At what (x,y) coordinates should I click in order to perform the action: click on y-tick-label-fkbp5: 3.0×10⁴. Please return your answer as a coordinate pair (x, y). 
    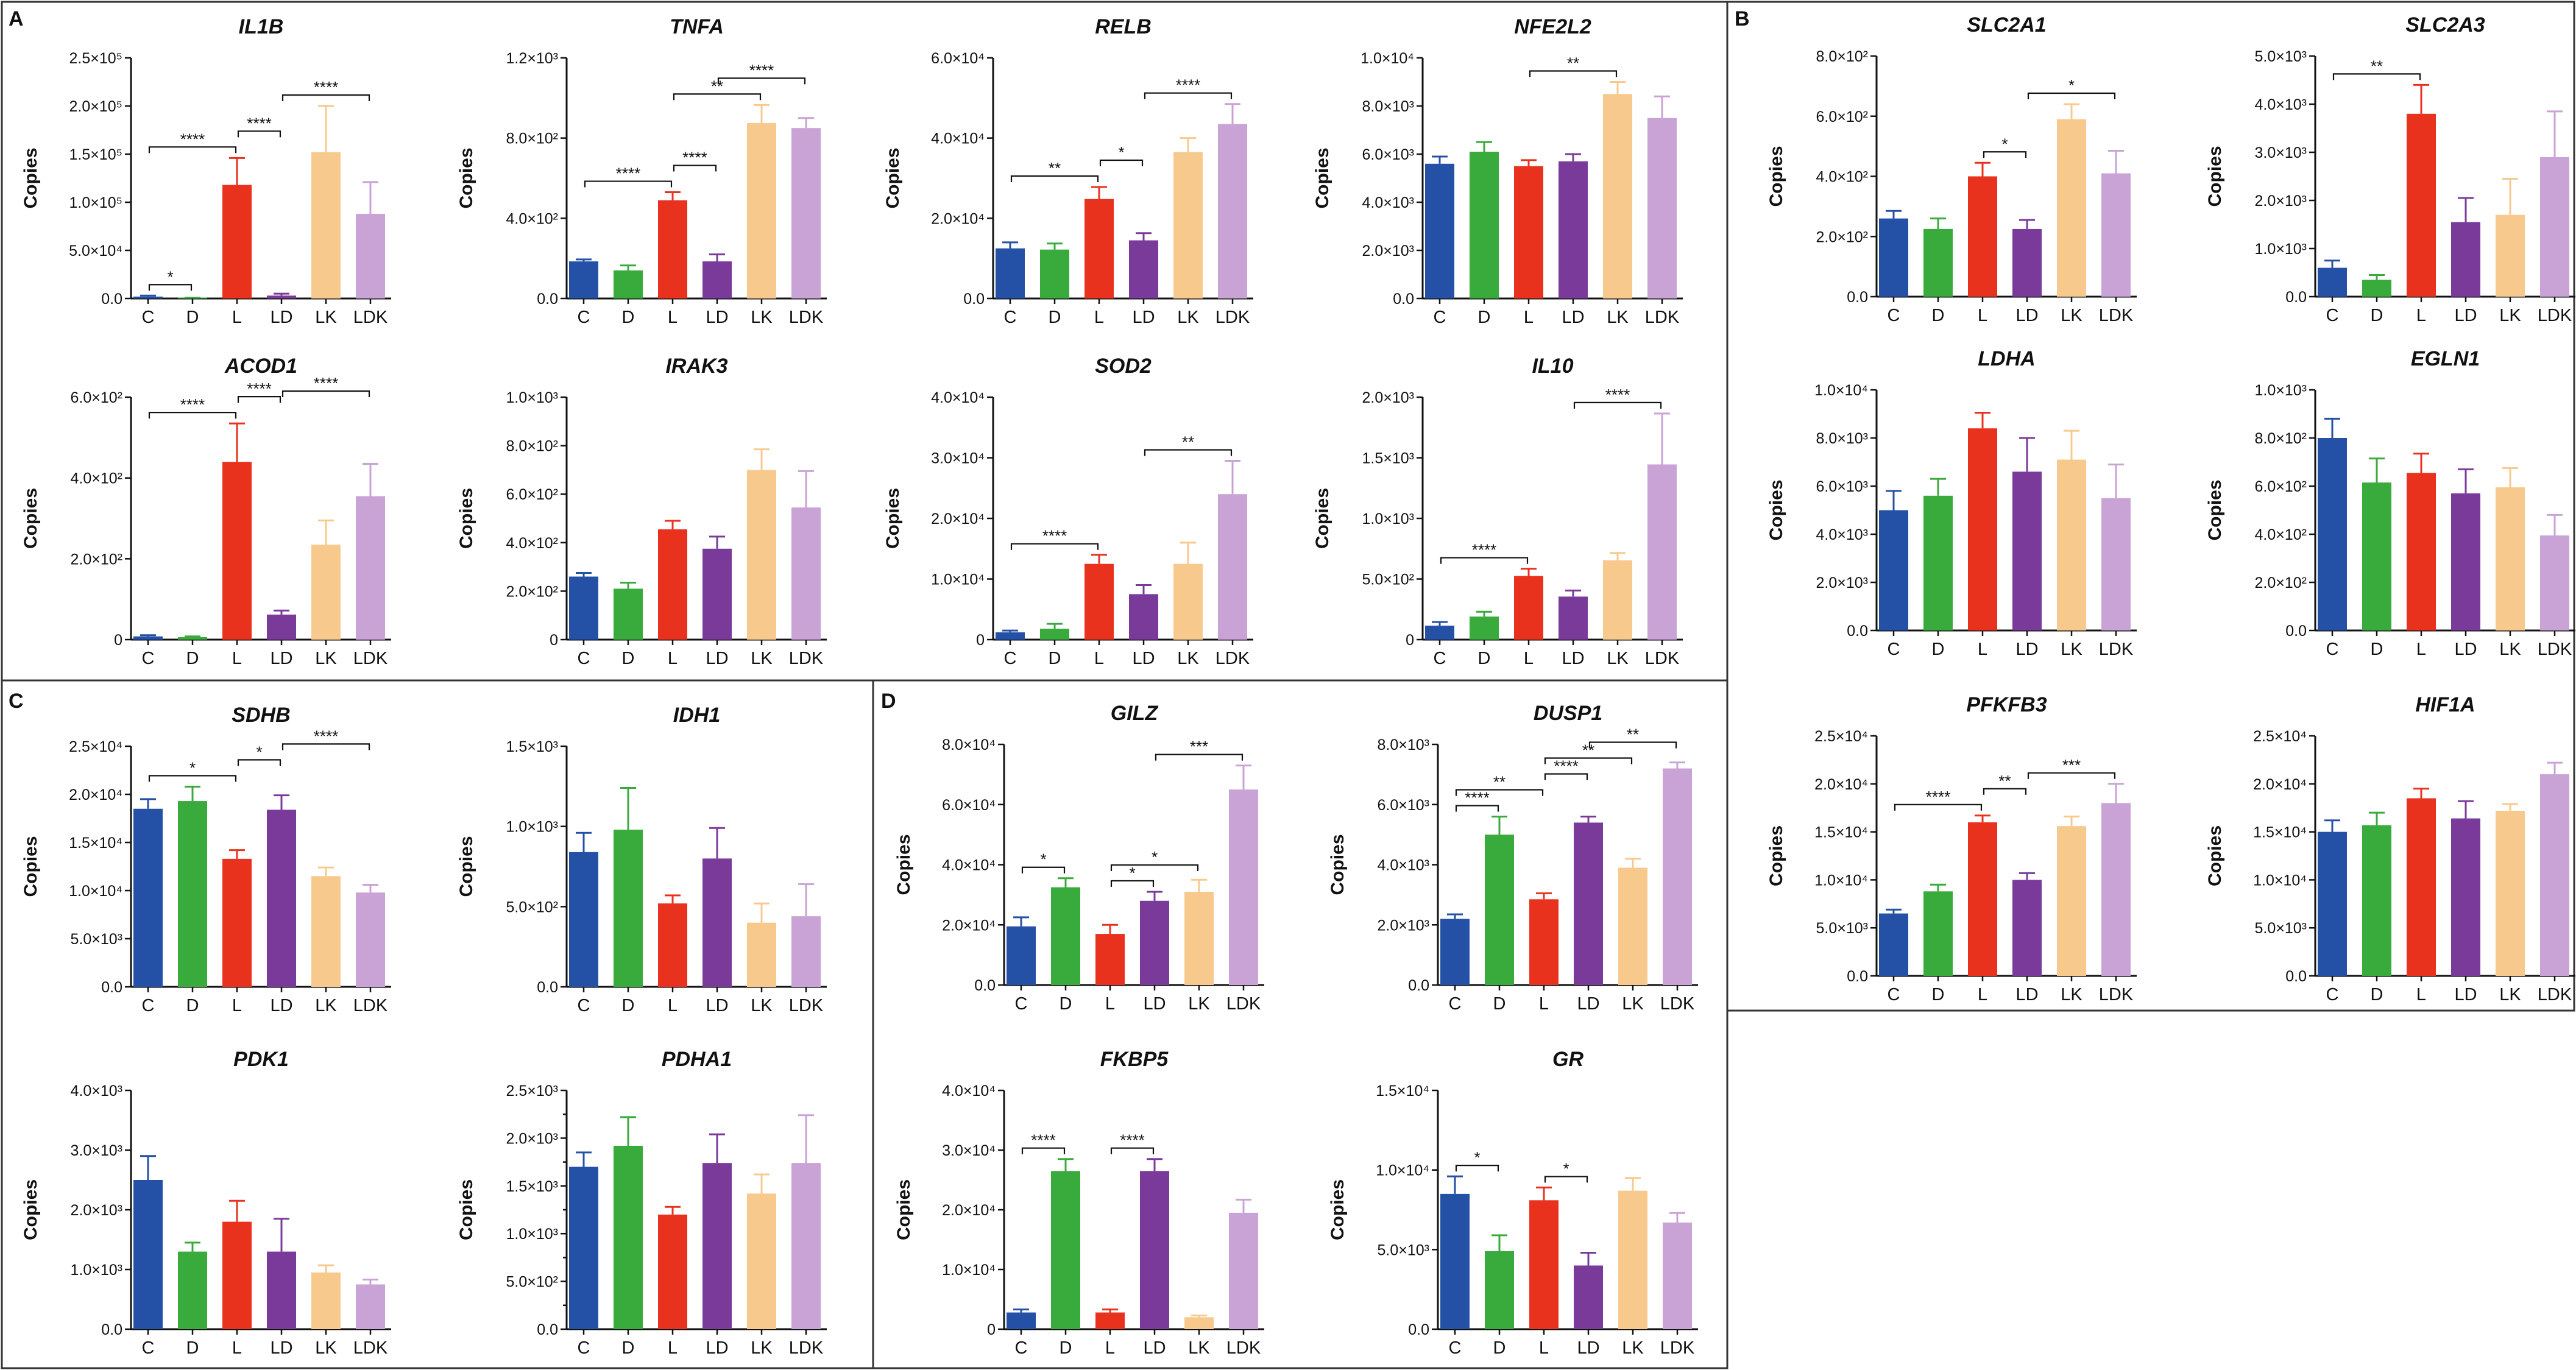
    Looking at the image, I should click on (969, 1150).